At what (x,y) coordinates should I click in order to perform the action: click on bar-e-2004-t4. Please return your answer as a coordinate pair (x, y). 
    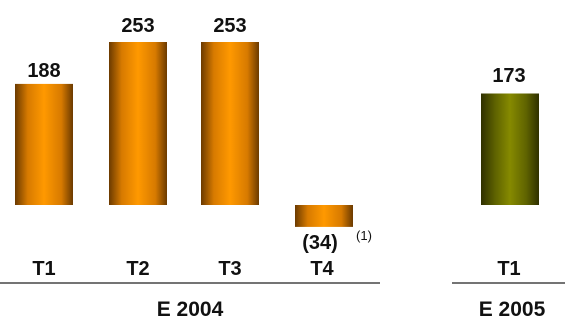
    Looking at the image, I should click on (324, 216).